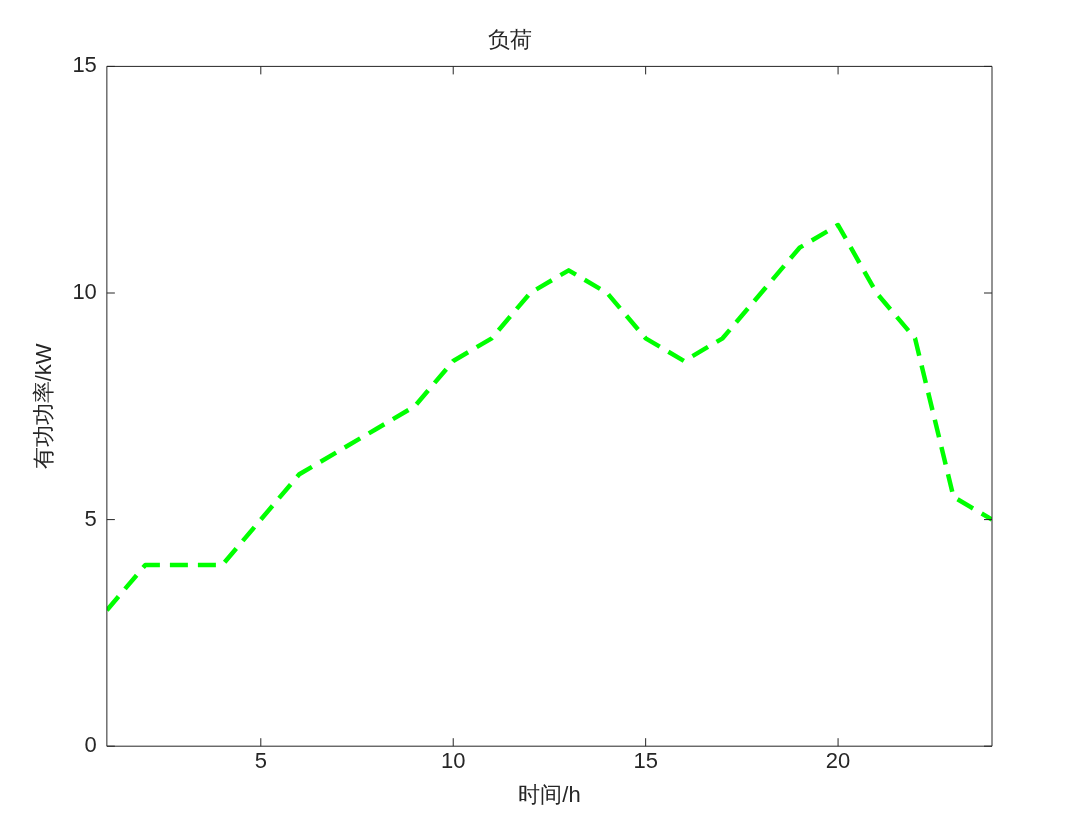 The height and width of the screenshot is (818, 1080). What do you see at coordinates (84, 65) in the screenshot?
I see `y-tick-label: 15` at bounding box center [84, 65].